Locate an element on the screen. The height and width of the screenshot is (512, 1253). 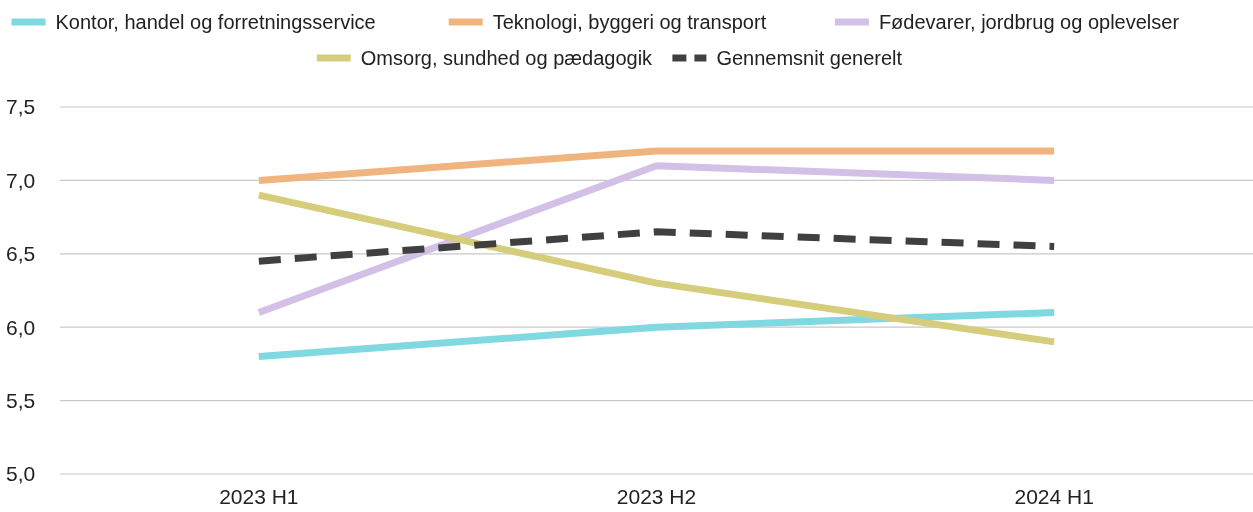
y-tick-label: 5,5 is located at coordinates (21, 400).